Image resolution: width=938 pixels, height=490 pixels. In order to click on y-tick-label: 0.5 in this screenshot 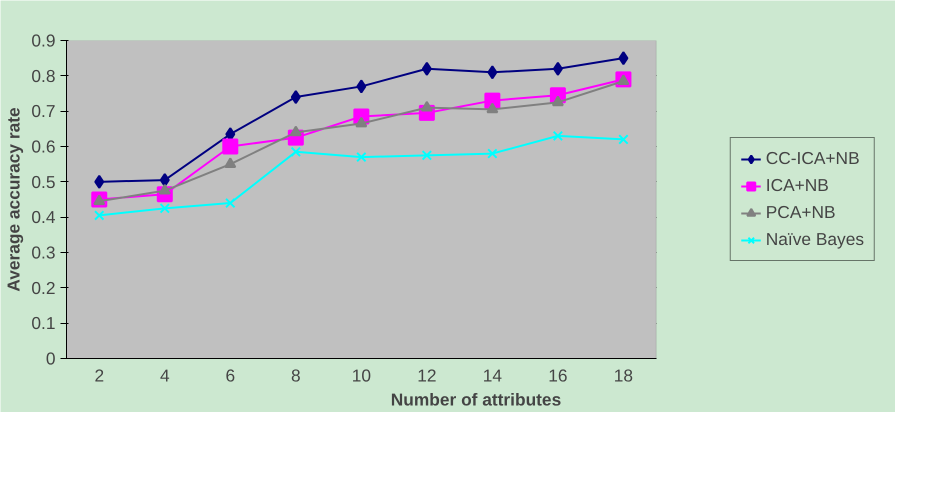, I will do `click(43, 182)`.